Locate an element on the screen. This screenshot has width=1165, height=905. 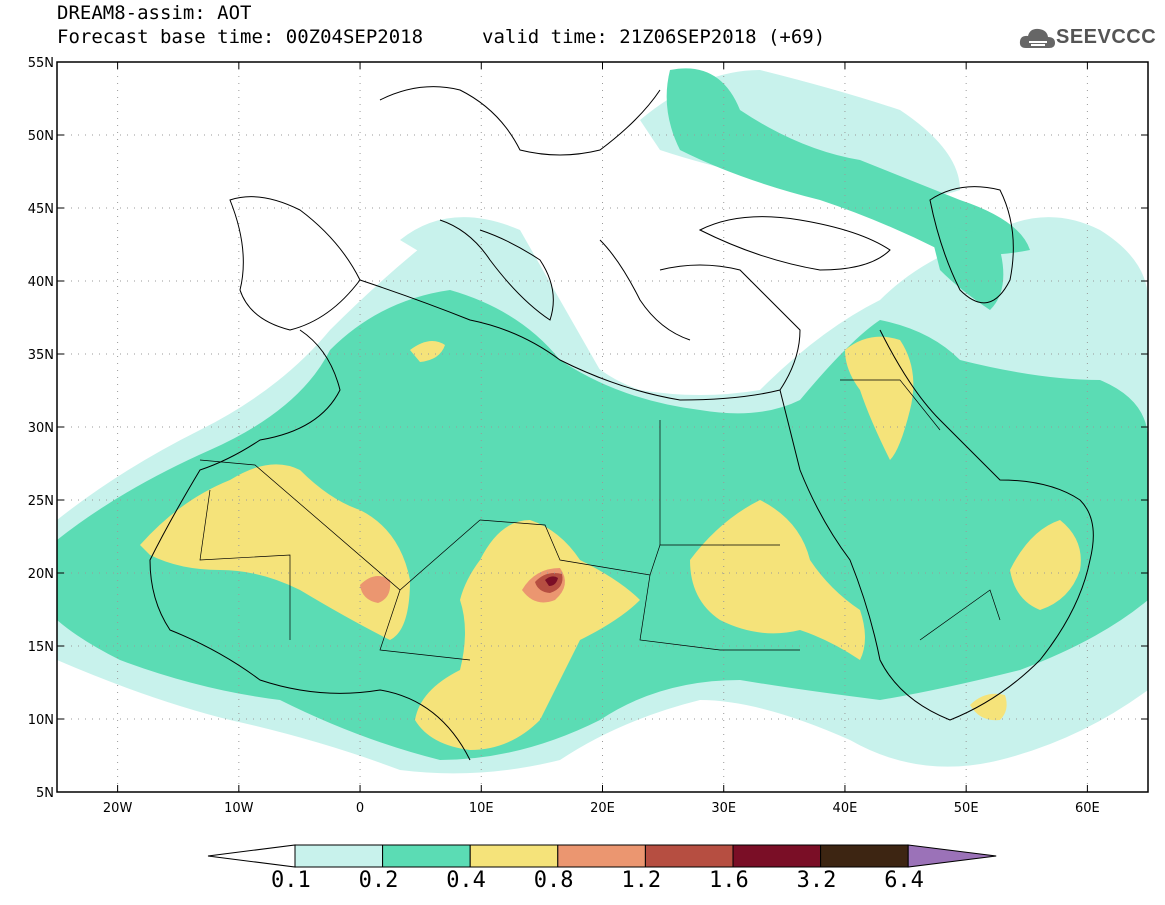
lat-tick-label: 15N is located at coordinates (41, 647).